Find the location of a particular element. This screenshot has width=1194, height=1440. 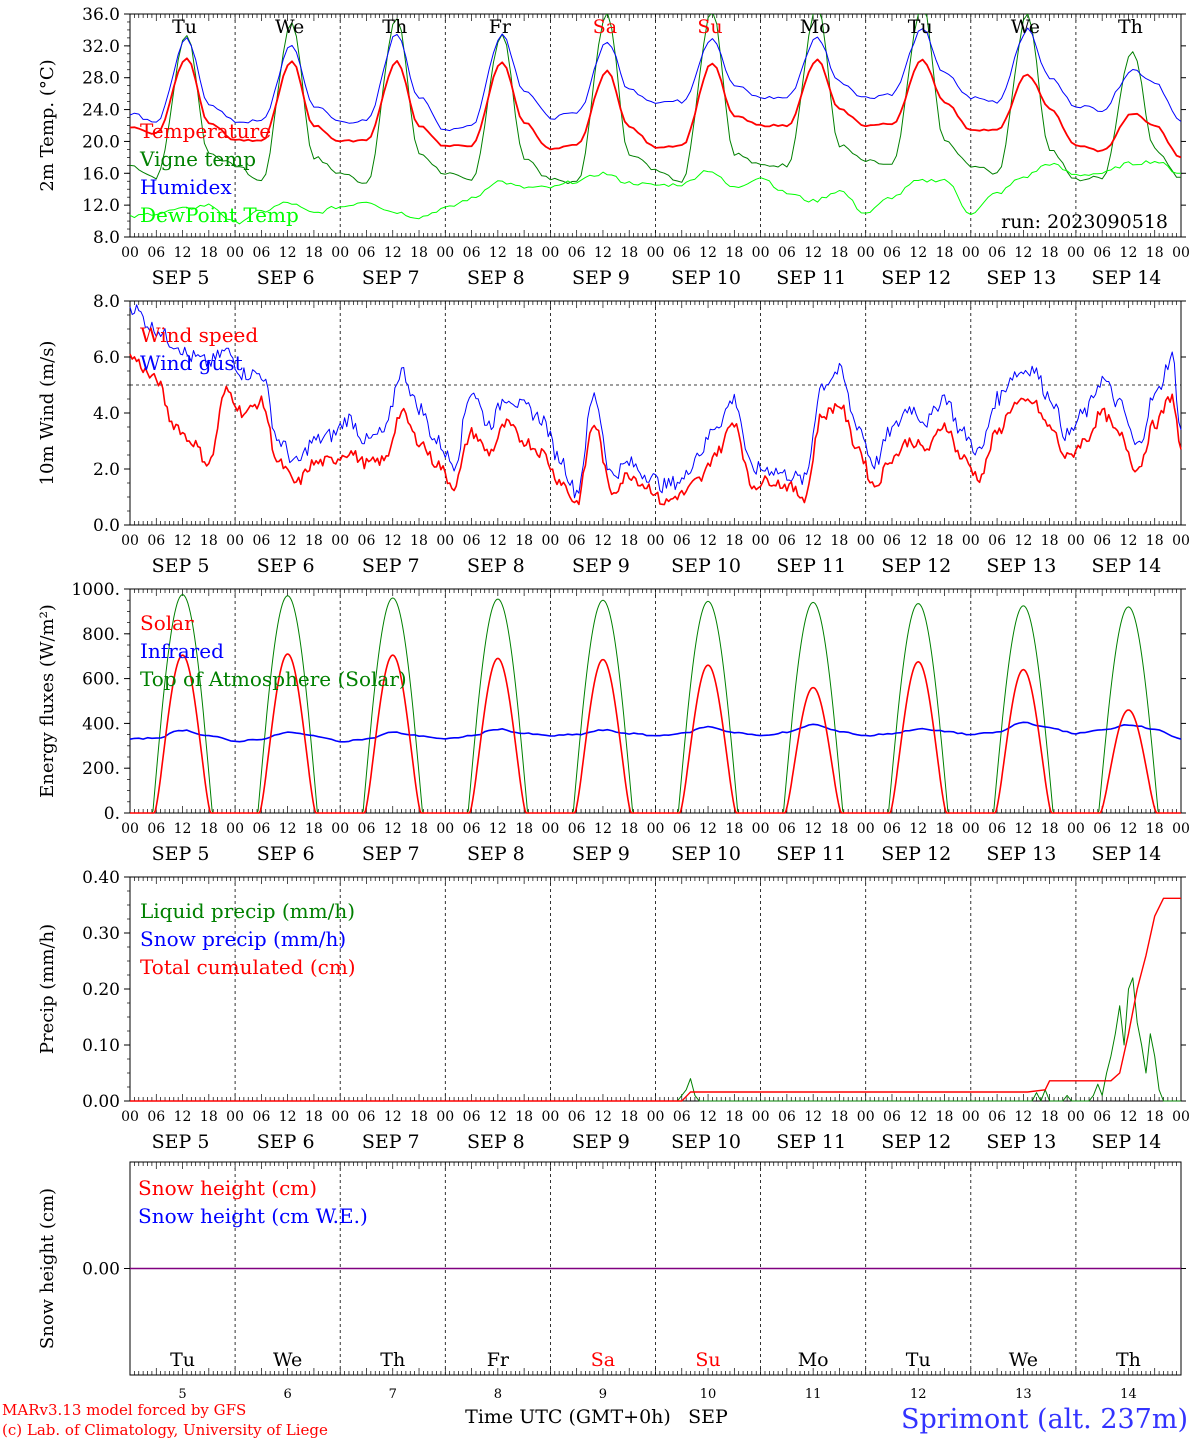

day-name: Mo is located at coordinates (813, 1360).